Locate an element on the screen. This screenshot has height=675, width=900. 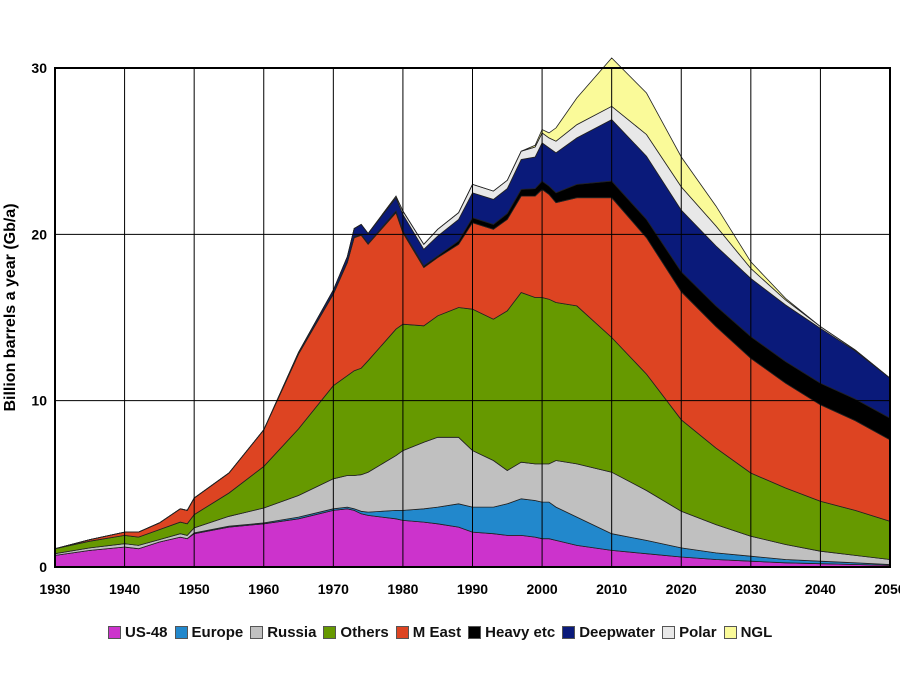
y-axis-label: Billion barrels a year (Gb/a) is located at coordinates (10, 307).